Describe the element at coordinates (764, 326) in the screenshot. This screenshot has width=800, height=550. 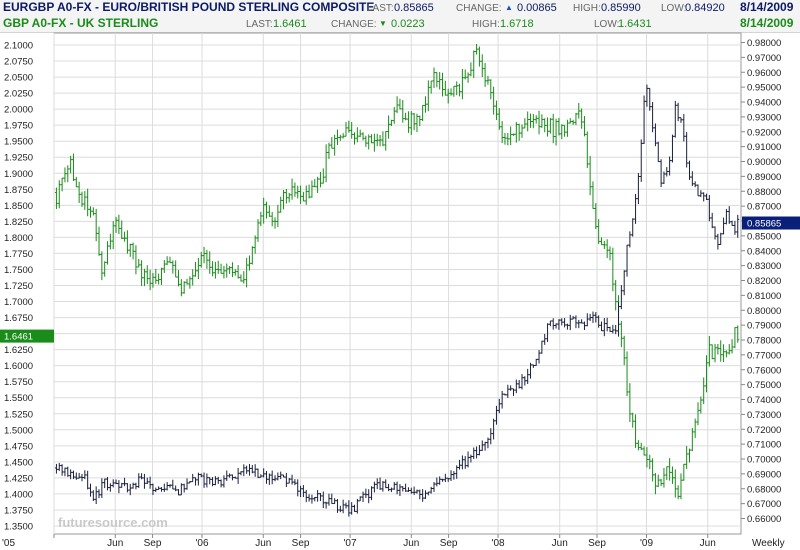
I see `right-tick-label: 0.79000` at that location.